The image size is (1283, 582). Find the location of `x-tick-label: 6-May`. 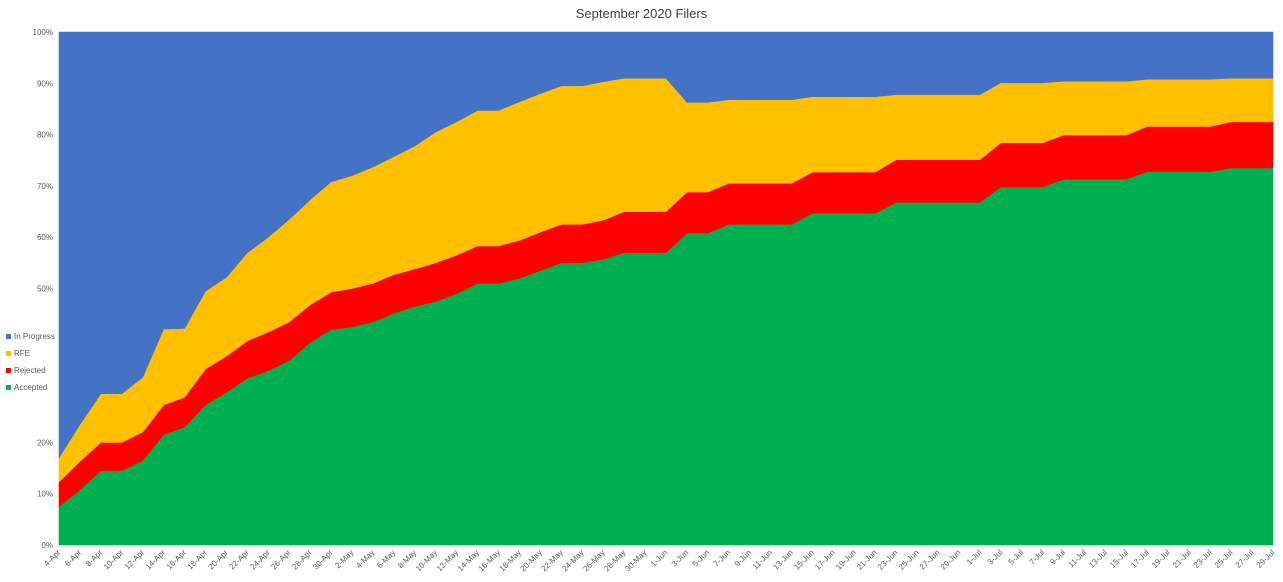

x-tick-label: 6-May is located at coordinates (386, 559).